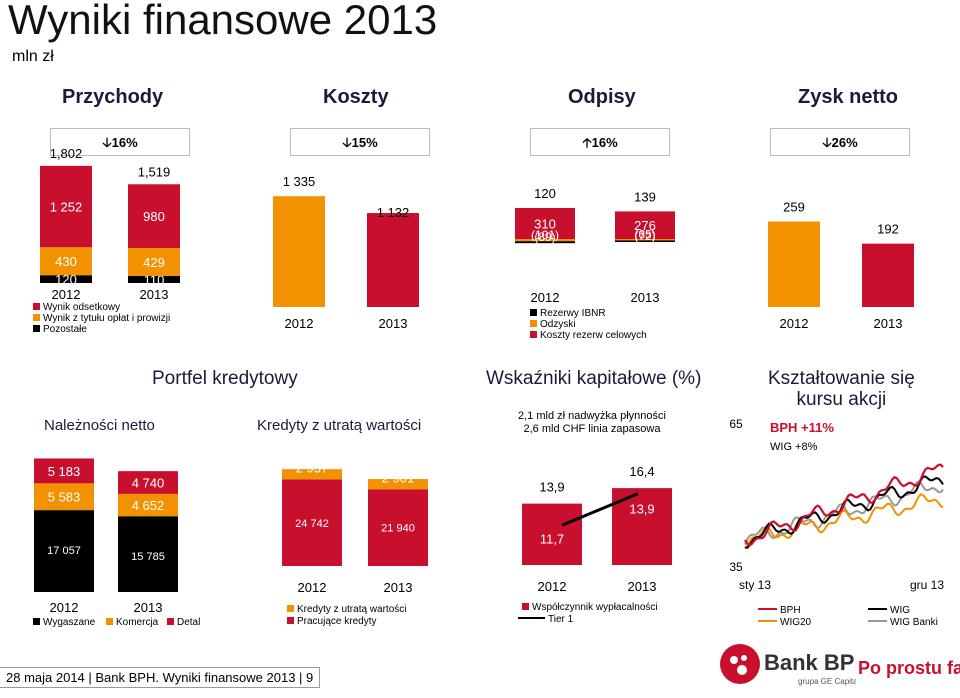  What do you see at coordinates (740, 664) in the screenshot?
I see `logo-circle` at bounding box center [740, 664].